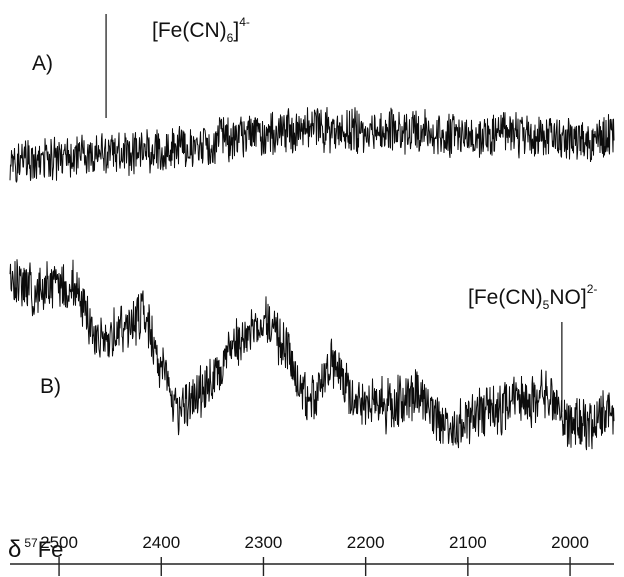  What do you see at coordinates (59, 542) in the screenshot?
I see `x-tick-label-2500: 2500` at bounding box center [59, 542].